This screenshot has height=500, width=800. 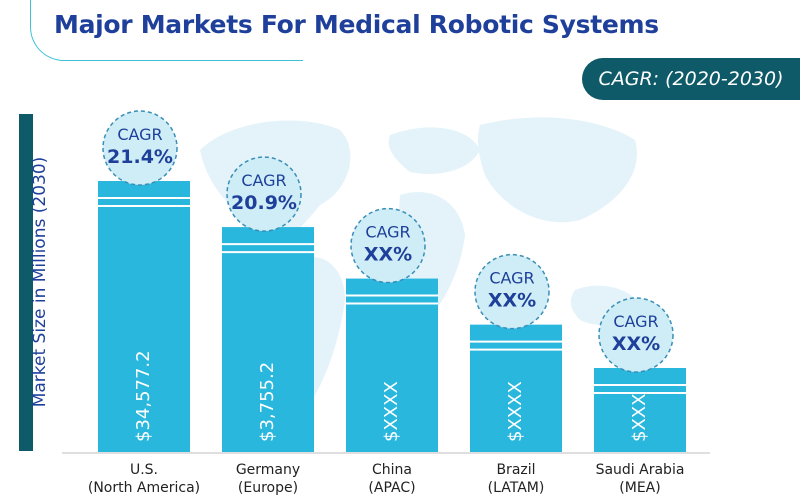 I want to click on x-tick-label: (LATAM), so click(x=516, y=488).